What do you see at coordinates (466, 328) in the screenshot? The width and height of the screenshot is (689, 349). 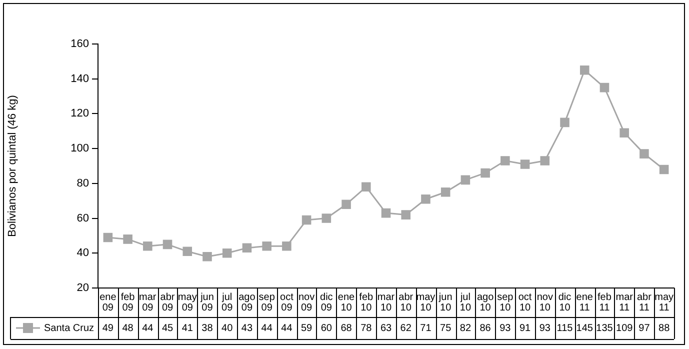 I see `data-label: 82` at bounding box center [466, 328].